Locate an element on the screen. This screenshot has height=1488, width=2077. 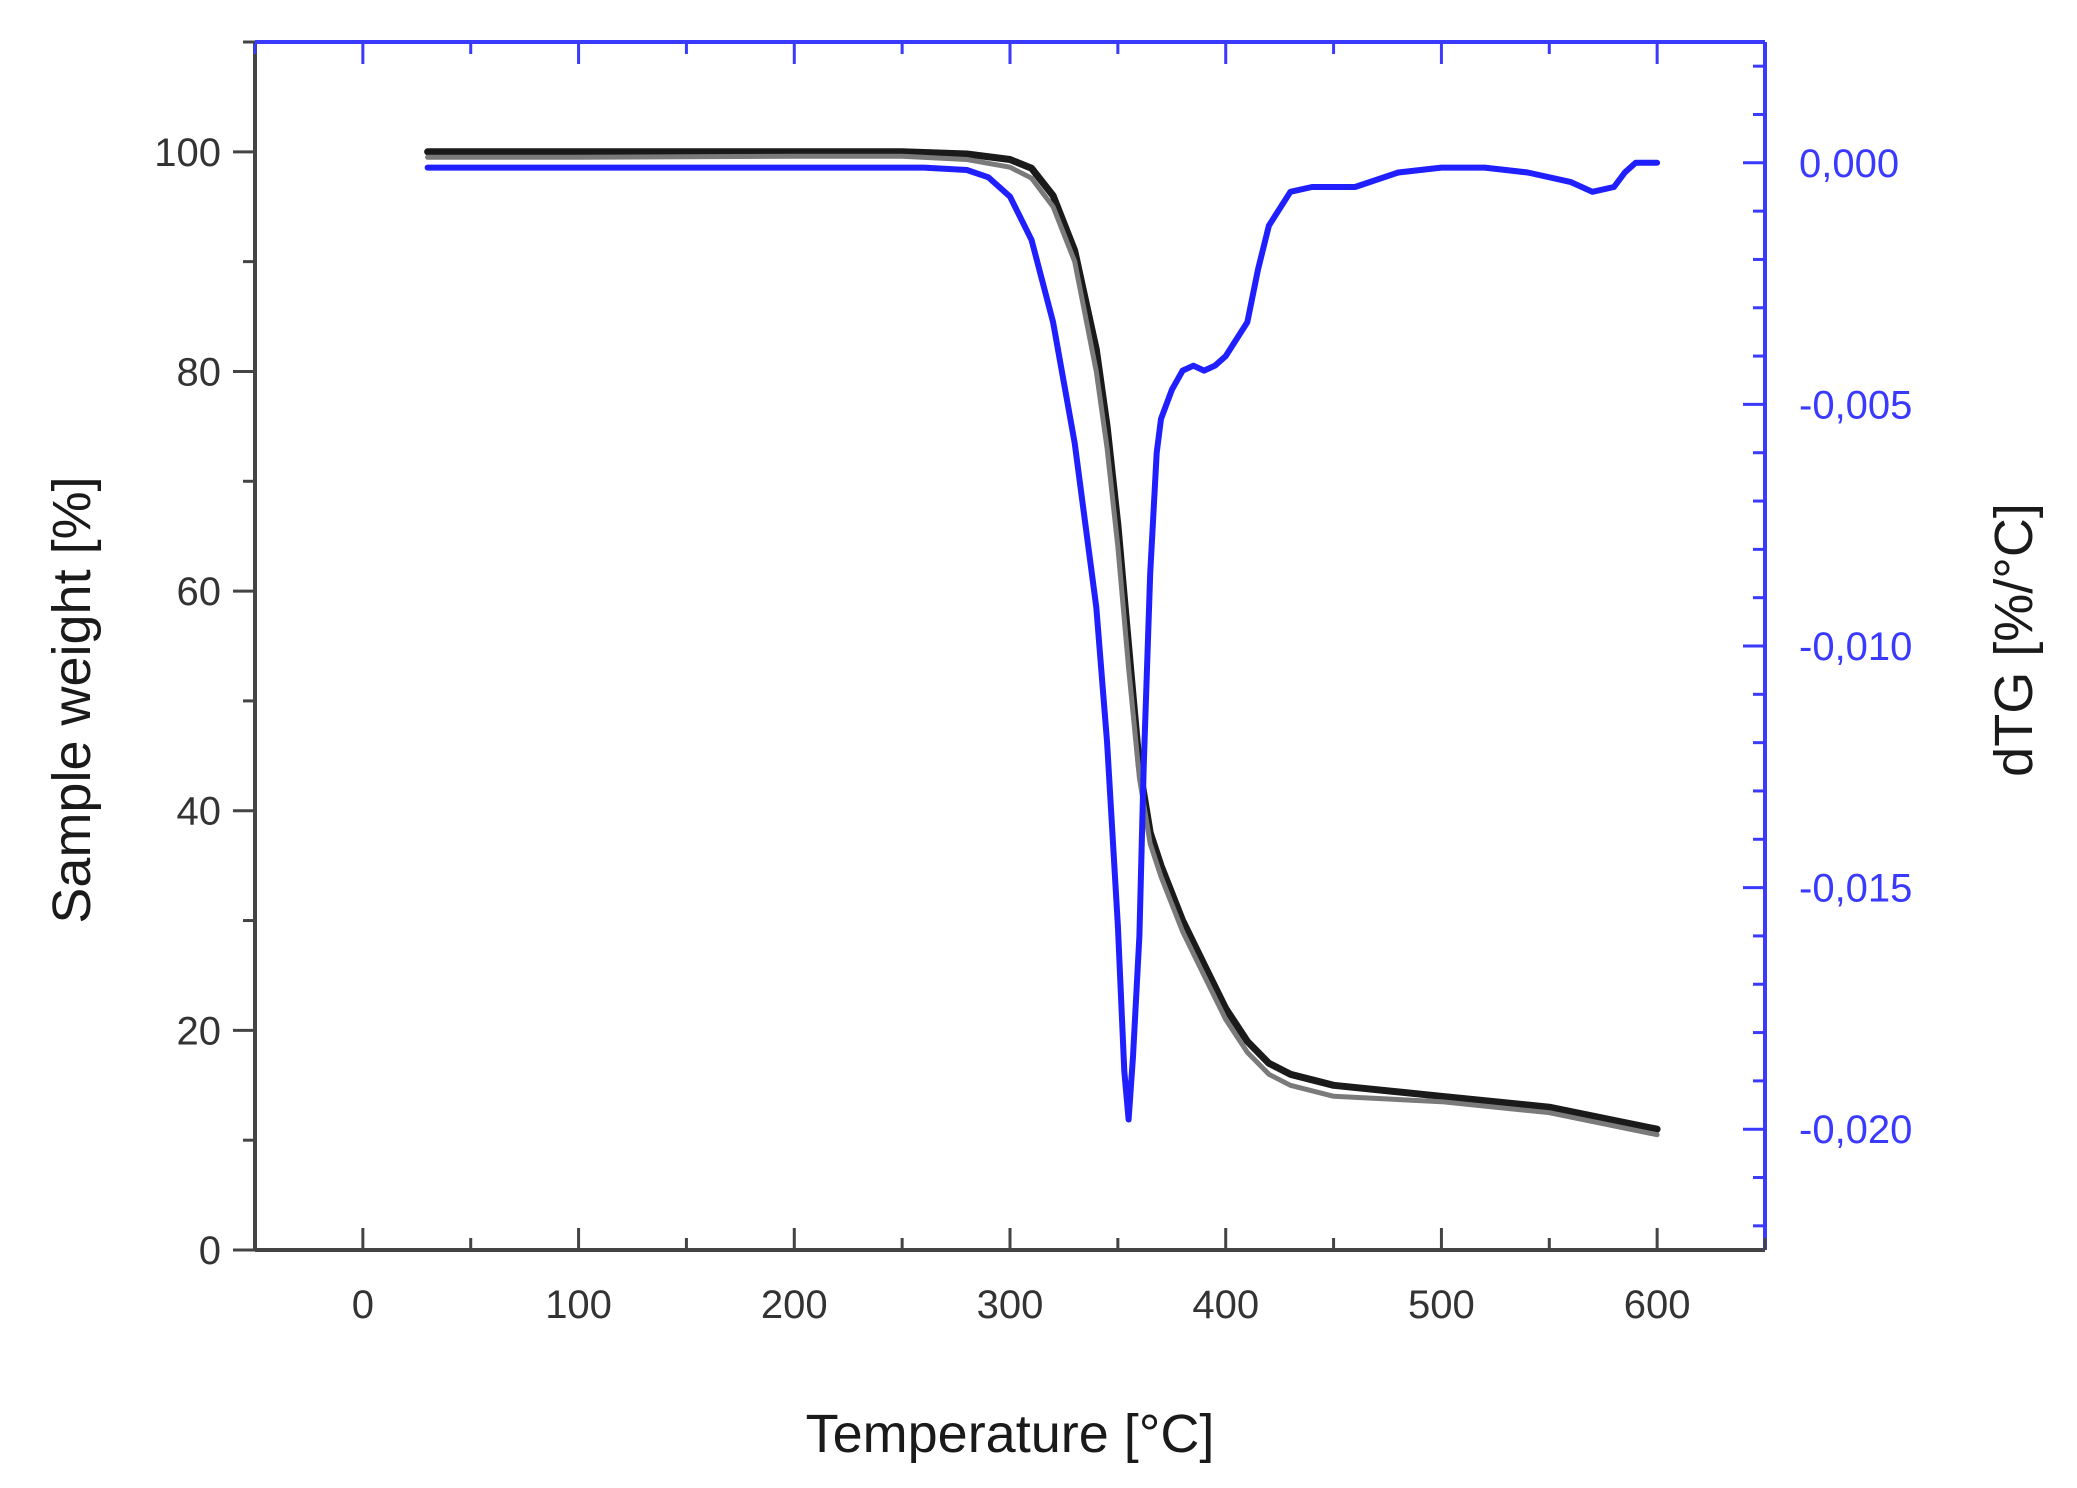
x-tick-label: 500 is located at coordinates (1441, 1305).